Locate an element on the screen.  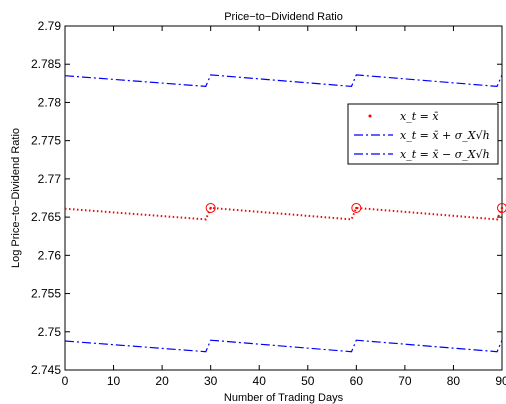
x-tick-label: 70 is located at coordinates (405, 381).